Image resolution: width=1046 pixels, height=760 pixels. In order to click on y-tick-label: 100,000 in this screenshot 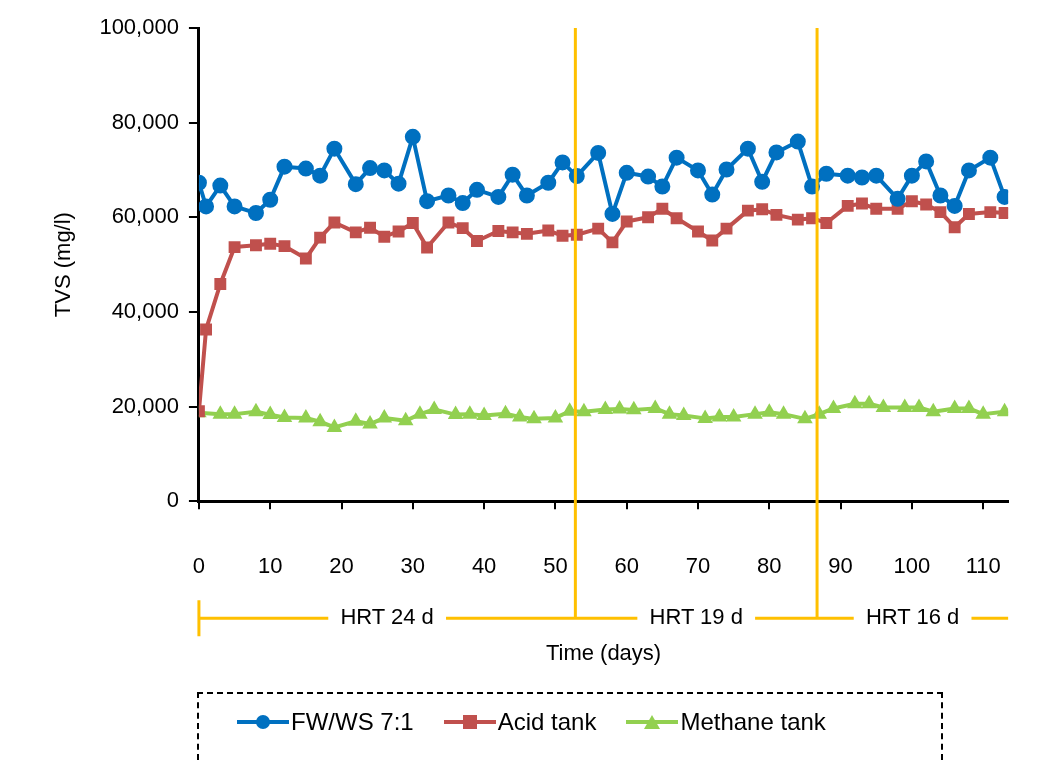, I will do `click(139, 27)`.